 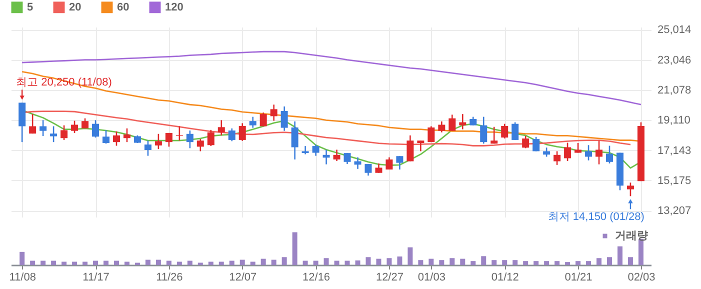 I want to click on y-tick-label: 17,143, so click(x=675, y=150).